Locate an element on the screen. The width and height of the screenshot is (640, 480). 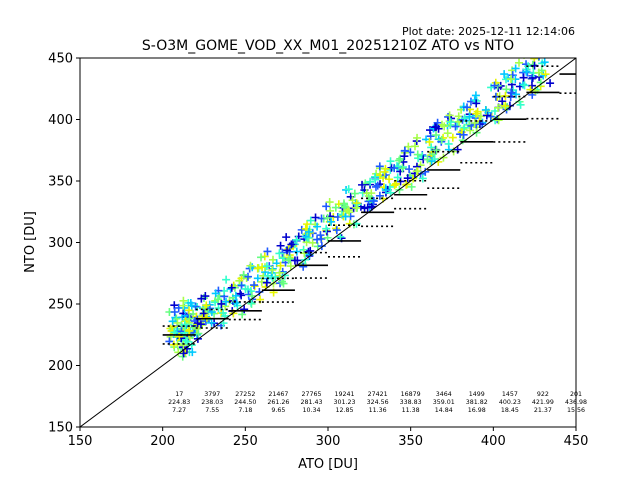
bin-stat-label: 27252 is located at coordinates (245, 394).